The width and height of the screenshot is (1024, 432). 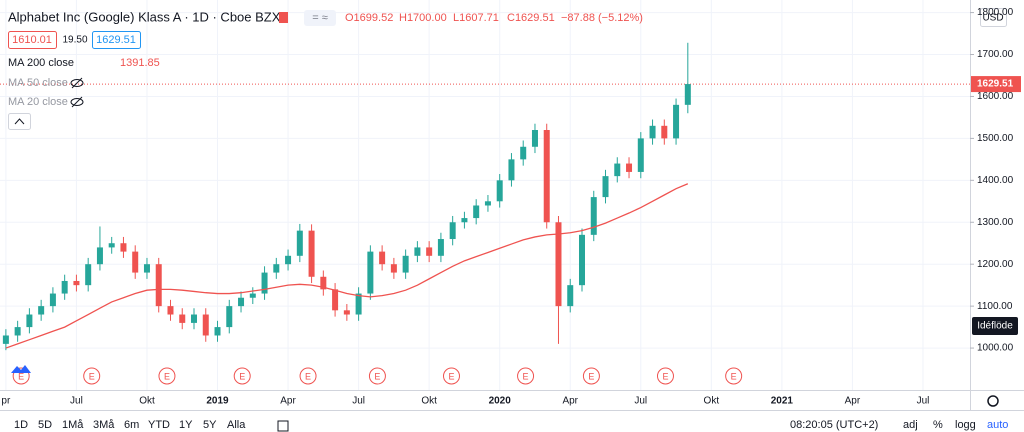 I want to click on ohlc-value: O1699.52, so click(x=369, y=18).